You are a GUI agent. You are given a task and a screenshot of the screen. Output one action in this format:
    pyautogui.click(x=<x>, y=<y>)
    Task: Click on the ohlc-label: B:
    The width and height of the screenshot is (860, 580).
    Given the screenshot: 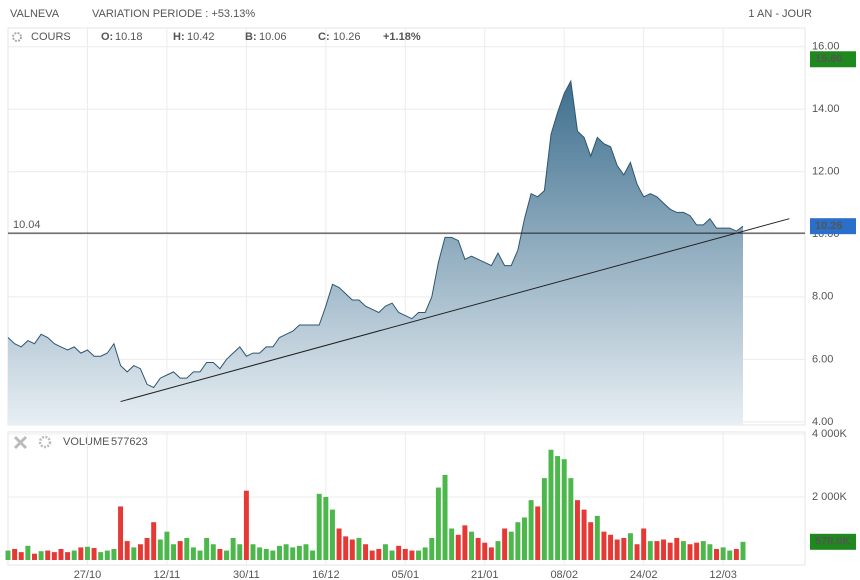 What is the action you would take?
    pyautogui.click(x=251, y=37)
    